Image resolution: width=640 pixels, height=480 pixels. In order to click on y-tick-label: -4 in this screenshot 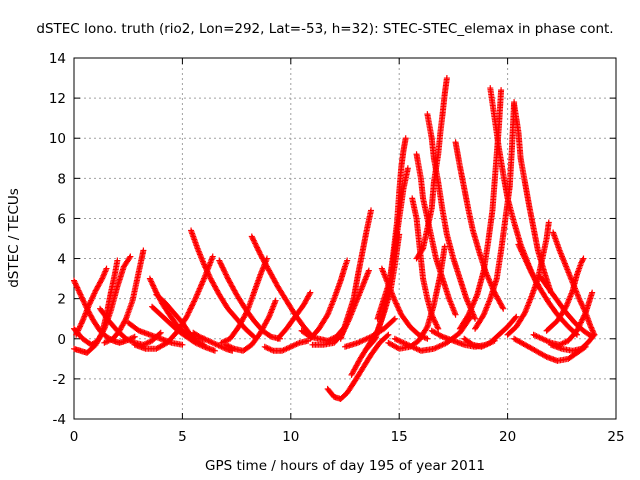, I will do `click(59, 420)`.